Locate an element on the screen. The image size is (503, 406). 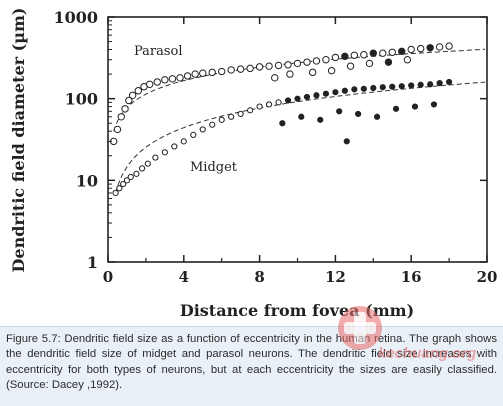
x-tick-label: 8 is located at coordinates (259, 277).